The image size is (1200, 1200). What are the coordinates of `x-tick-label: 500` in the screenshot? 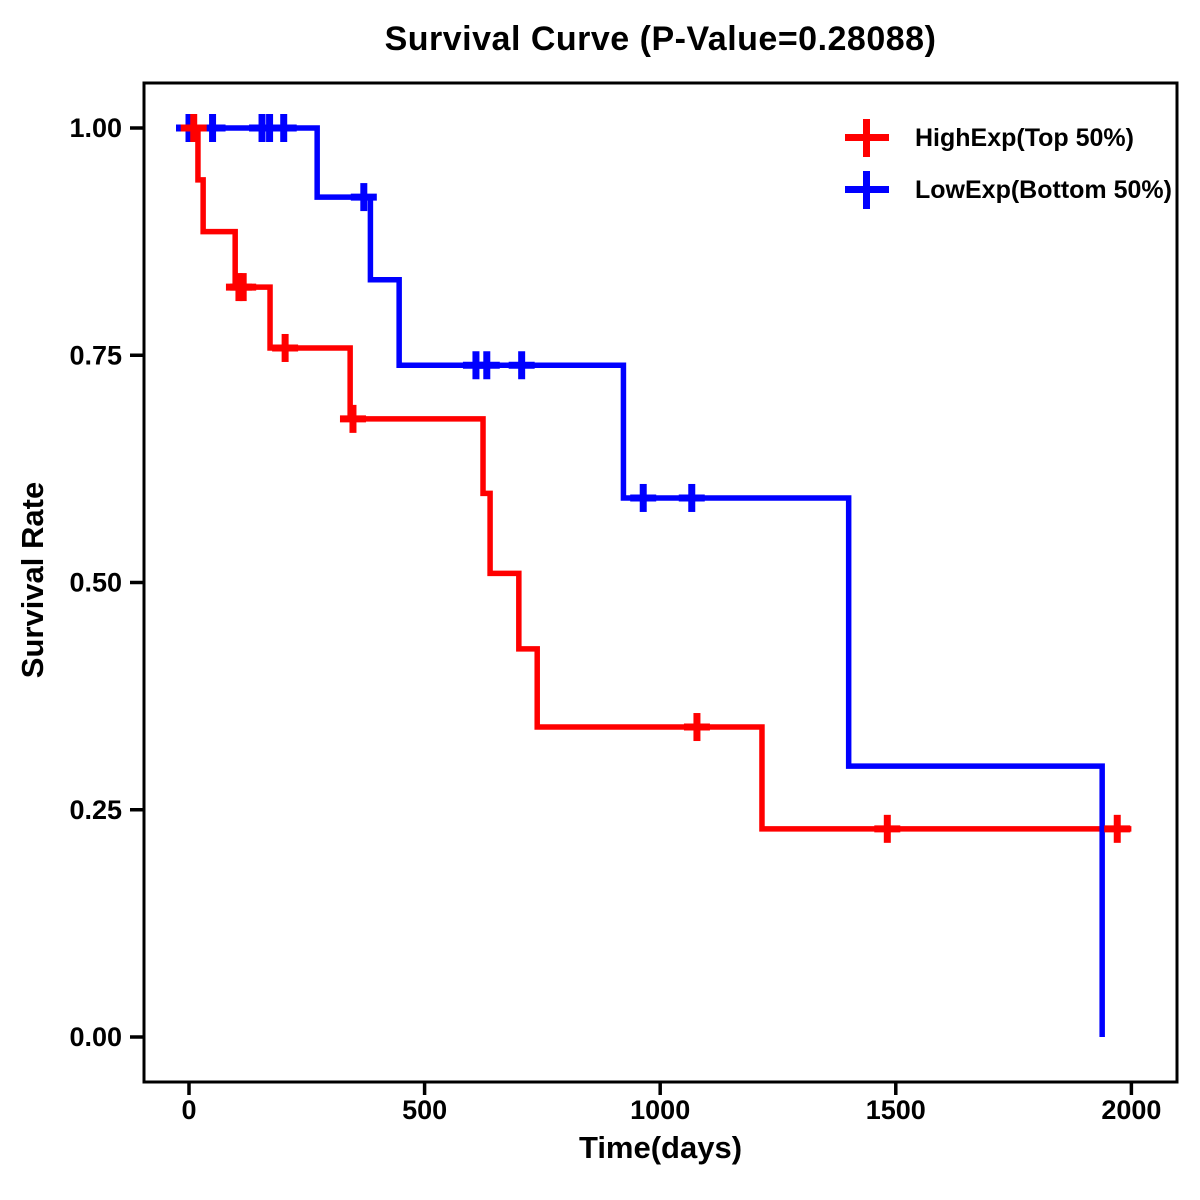 It's located at (424, 1110).